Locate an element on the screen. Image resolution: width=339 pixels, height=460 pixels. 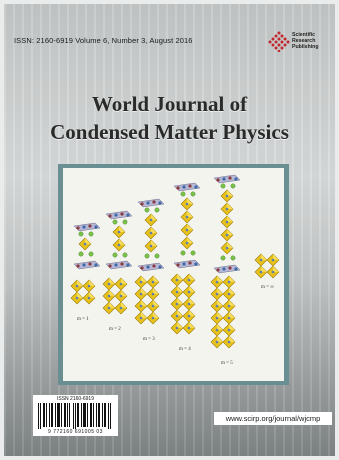
figure-label-m4: m = 4 is located at coordinates (185, 349).